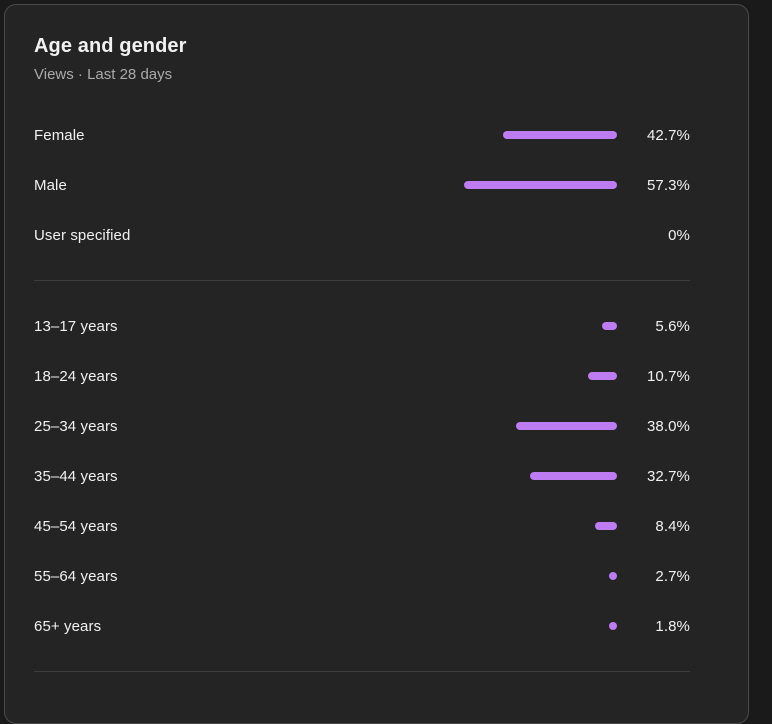 The height and width of the screenshot is (724, 772). What do you see at coordinates (110, 46) in the screenshot?
I see `card-title: Age and gender` at bounding box center [110, 46].